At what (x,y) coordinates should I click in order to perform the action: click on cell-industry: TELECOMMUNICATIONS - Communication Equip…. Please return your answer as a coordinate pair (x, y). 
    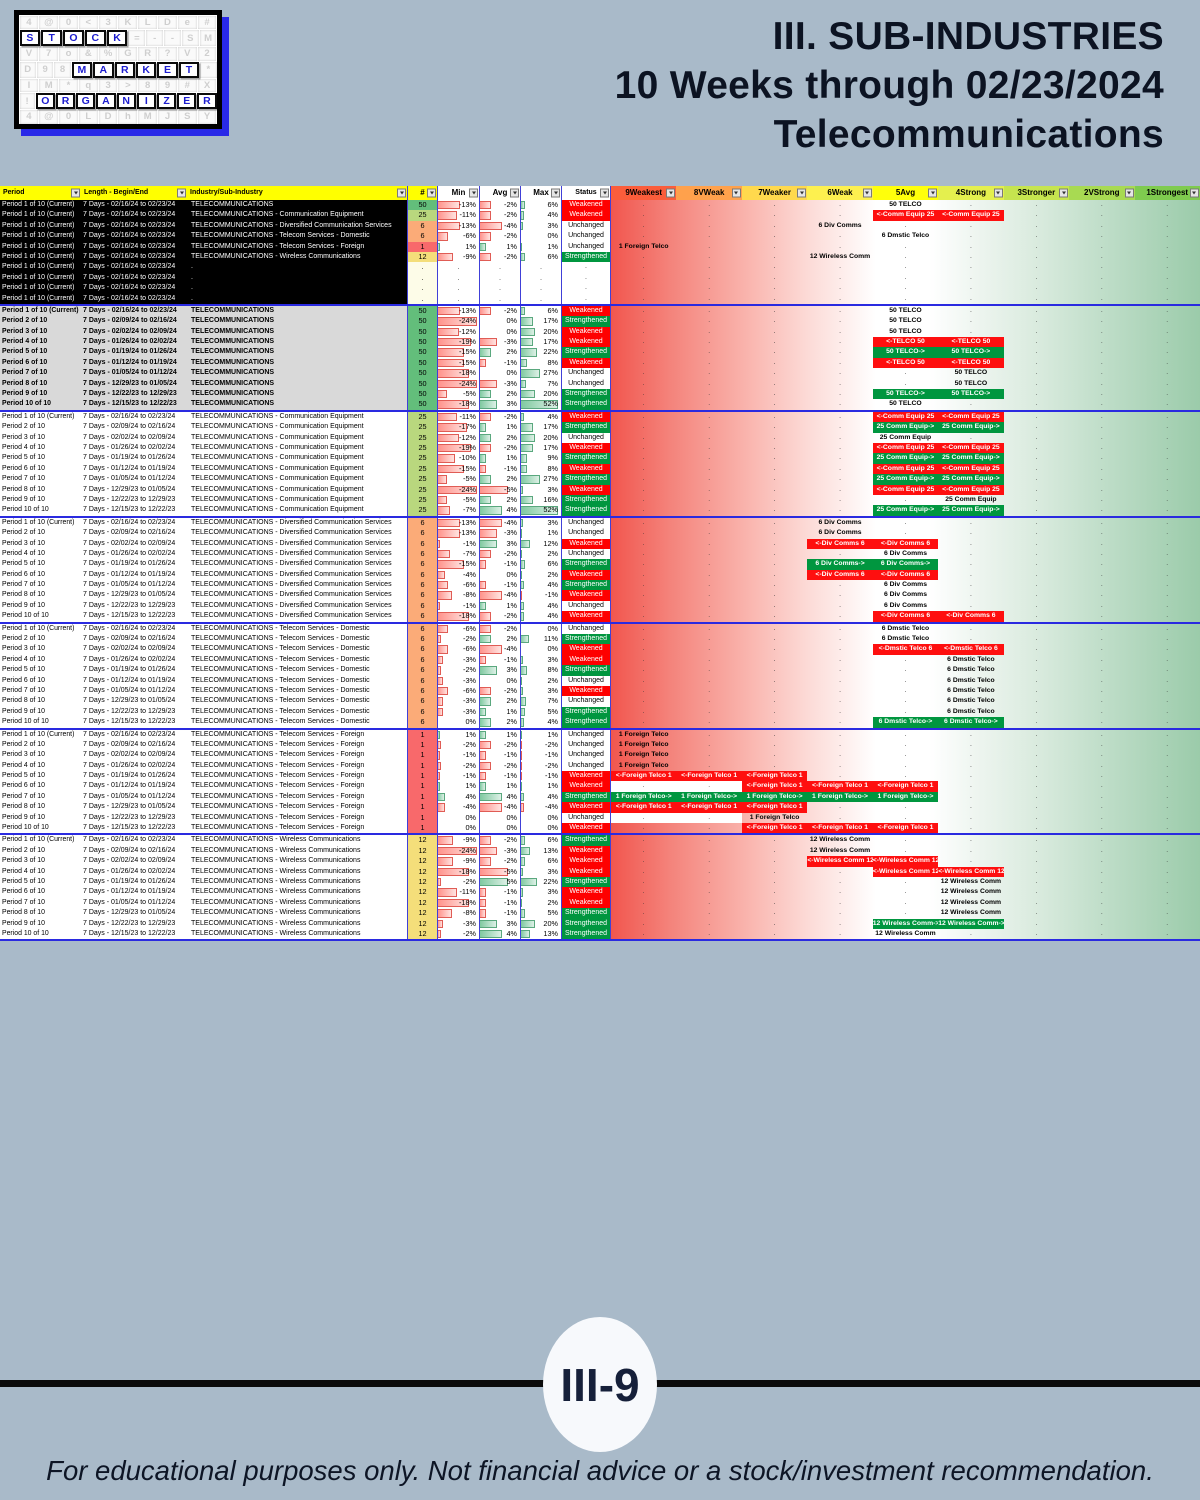
    Looking at the image, I should click on (297, 479).